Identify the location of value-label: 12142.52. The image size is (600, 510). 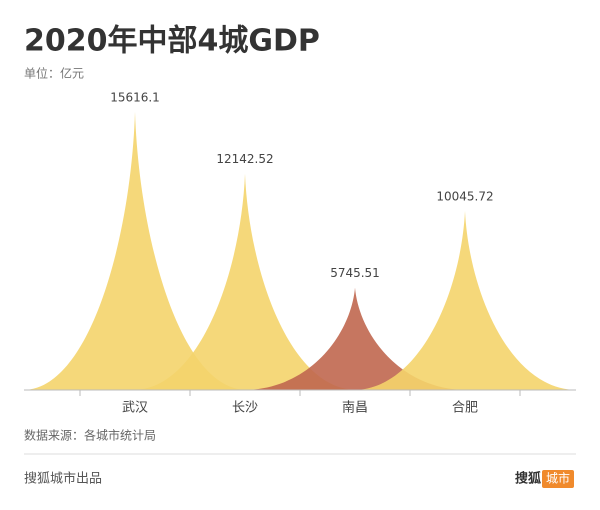
(244, 159).